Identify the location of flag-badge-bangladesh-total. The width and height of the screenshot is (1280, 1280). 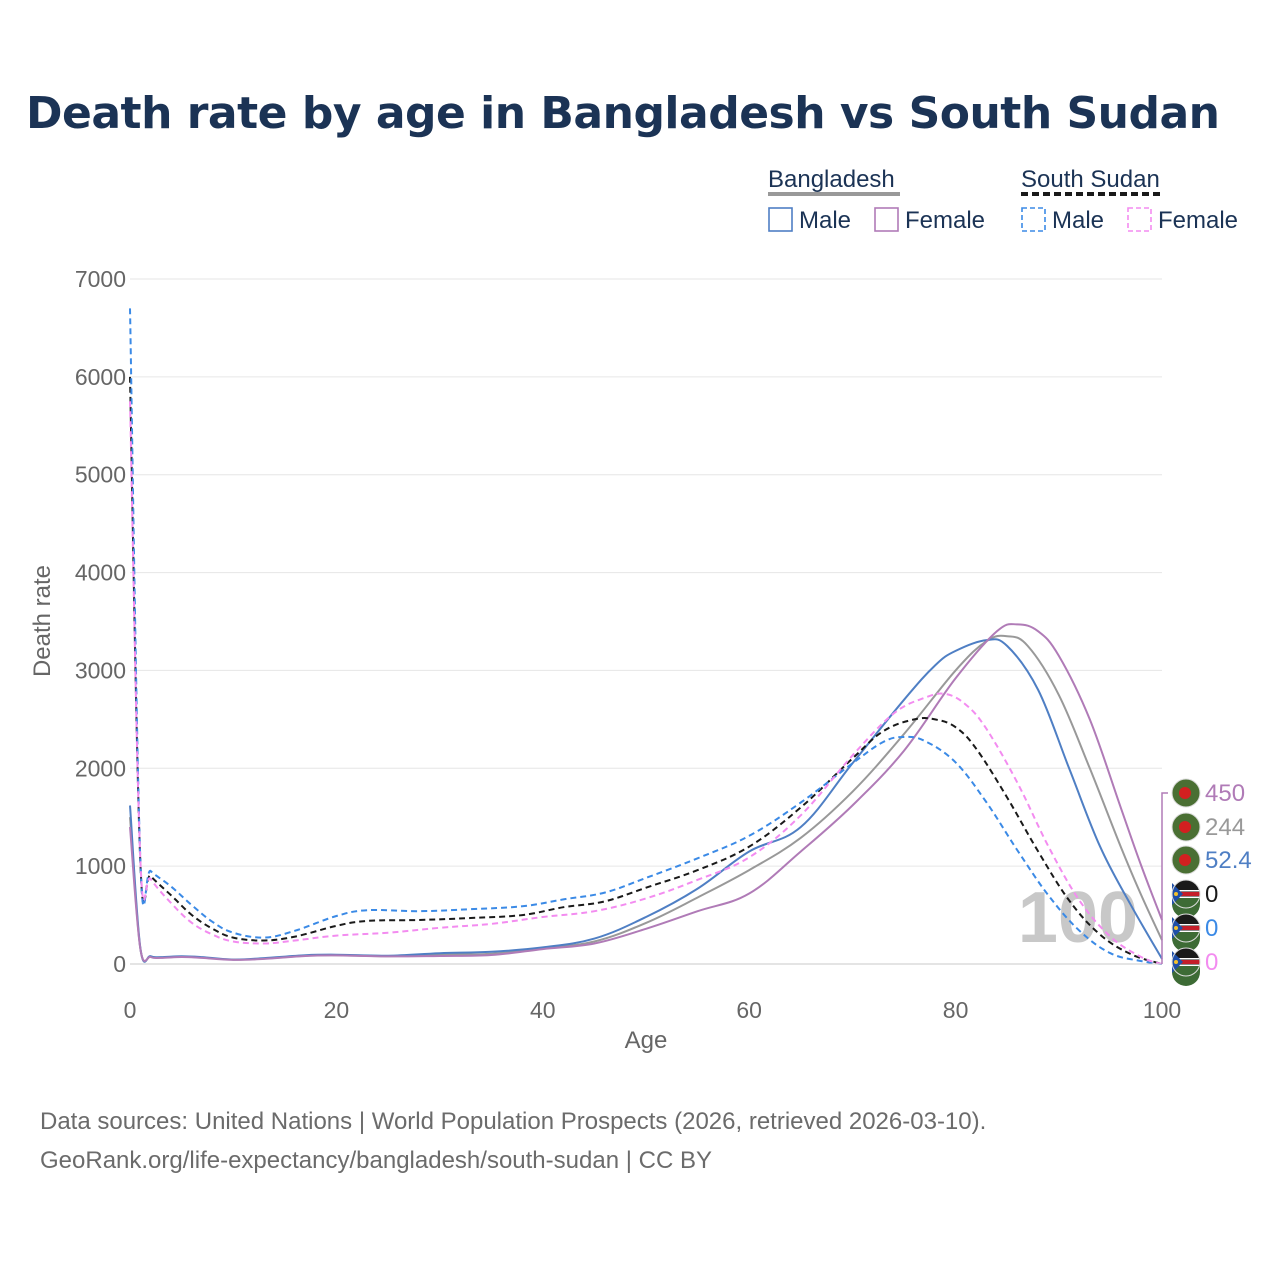
(1186, 827).